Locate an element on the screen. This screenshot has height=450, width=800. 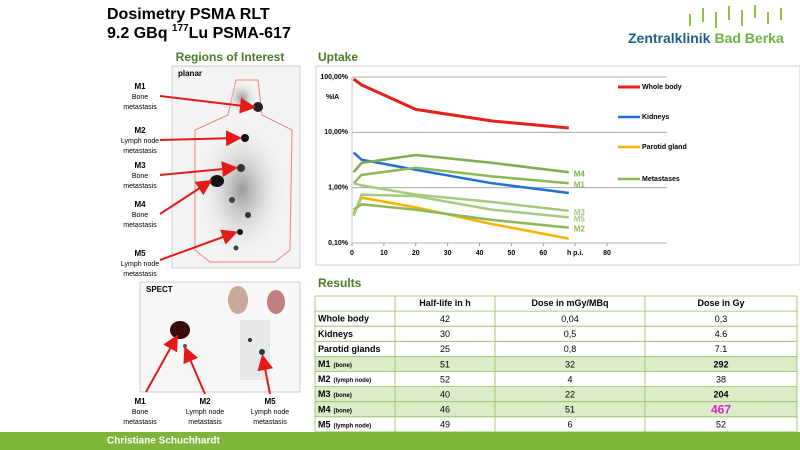
image-label: planar is located at coordinates (190, 73).